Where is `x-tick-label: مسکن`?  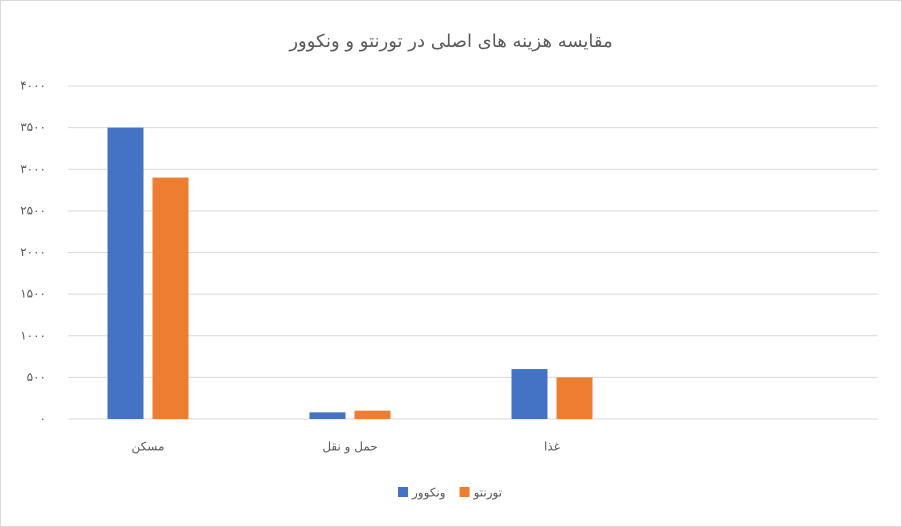
x-tick-label: مسکن is located at coordinates (148, 447).